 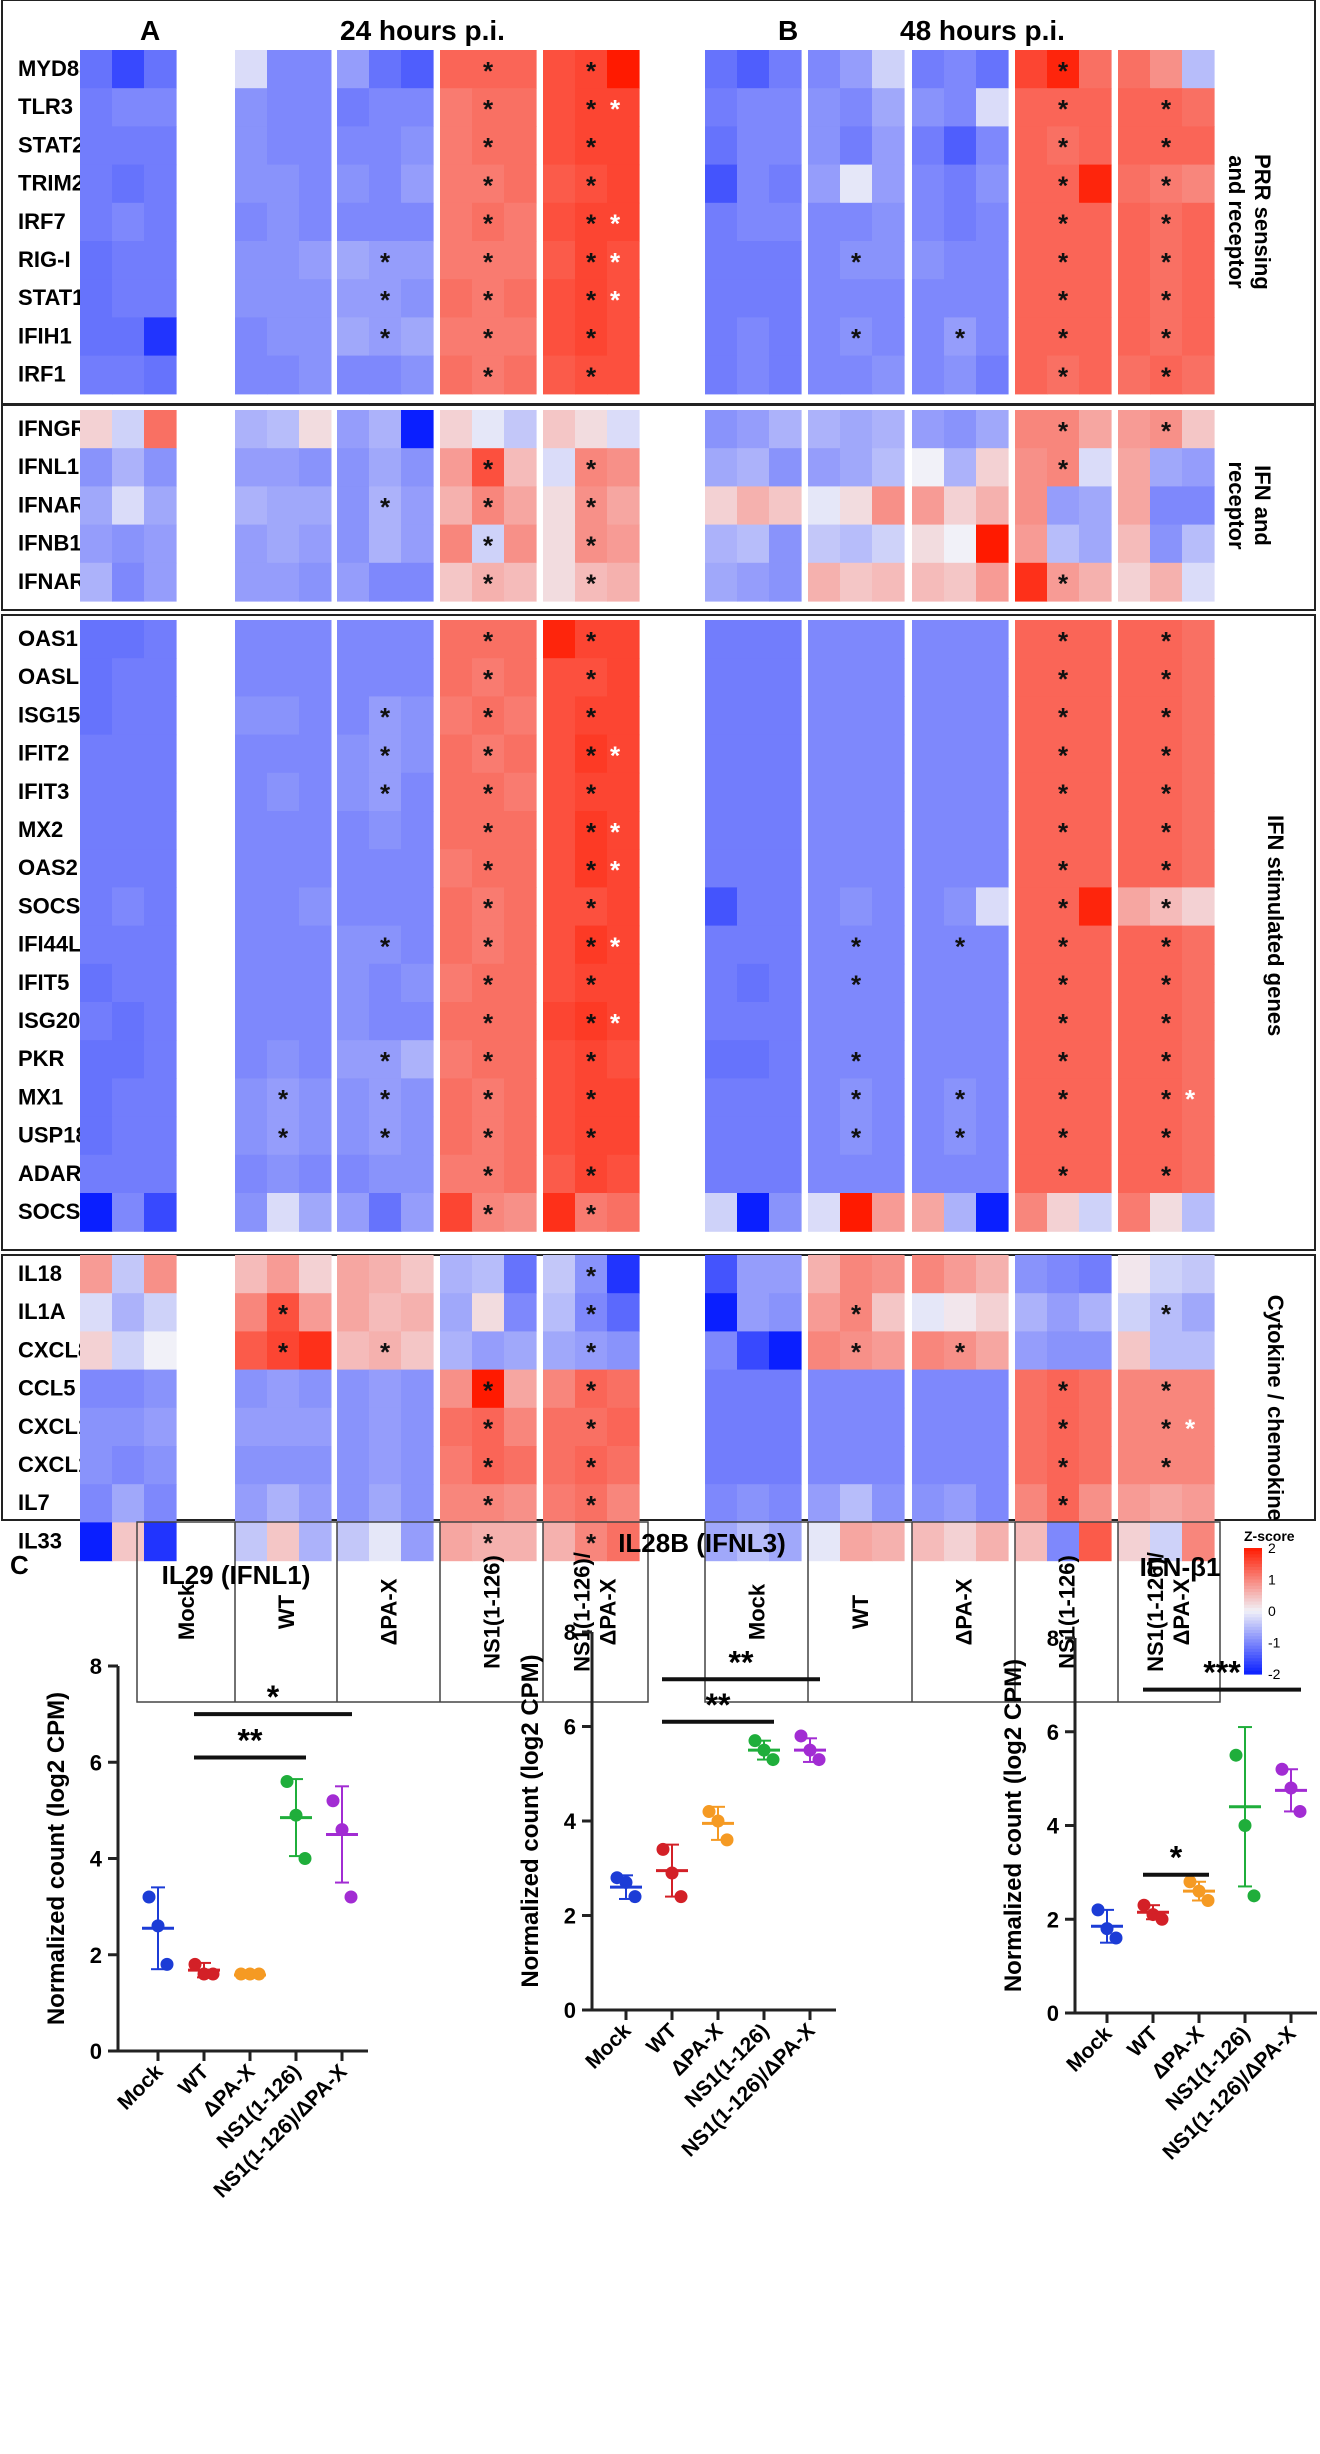 I want to click on gene-label: ISG15, so click(x=49, y=714).